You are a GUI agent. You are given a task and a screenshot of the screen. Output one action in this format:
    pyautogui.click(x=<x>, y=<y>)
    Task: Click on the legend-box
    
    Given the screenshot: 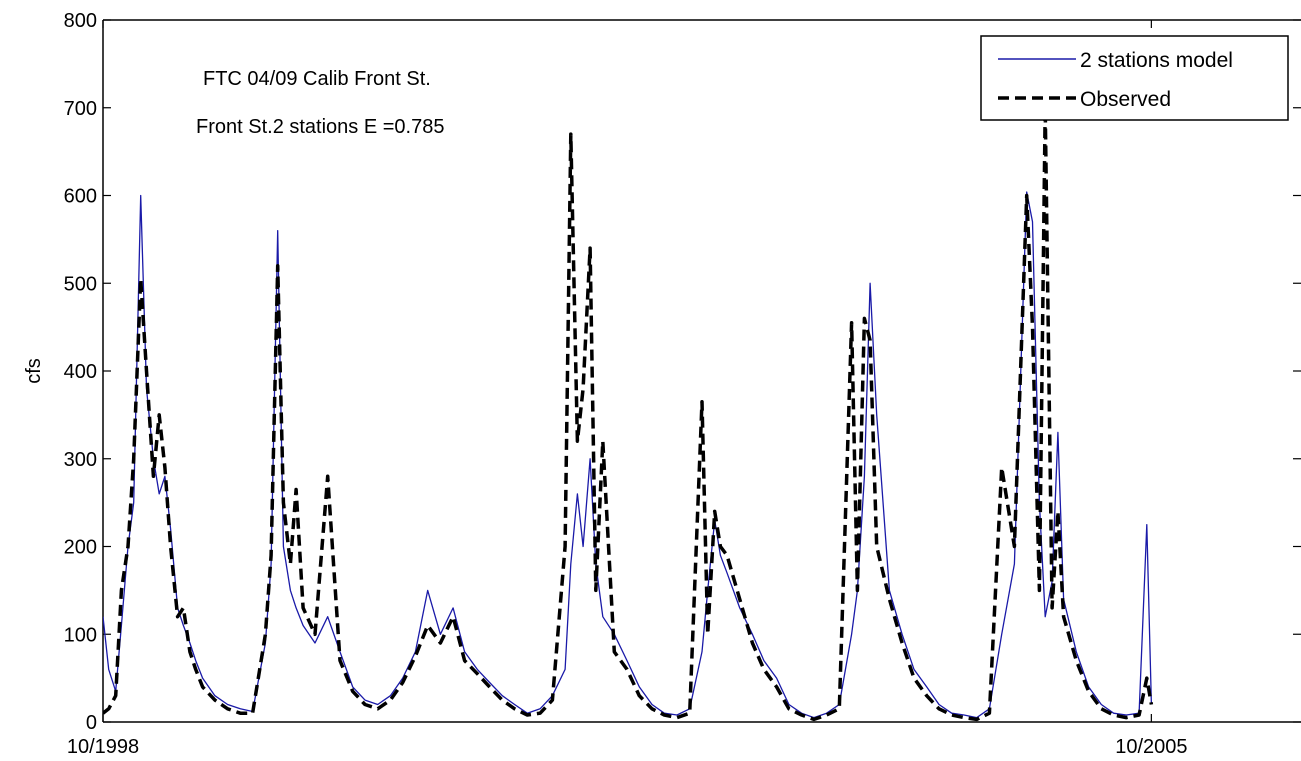 What is the action you would take?
    pyautogui.click(x=1134, y=78)
    